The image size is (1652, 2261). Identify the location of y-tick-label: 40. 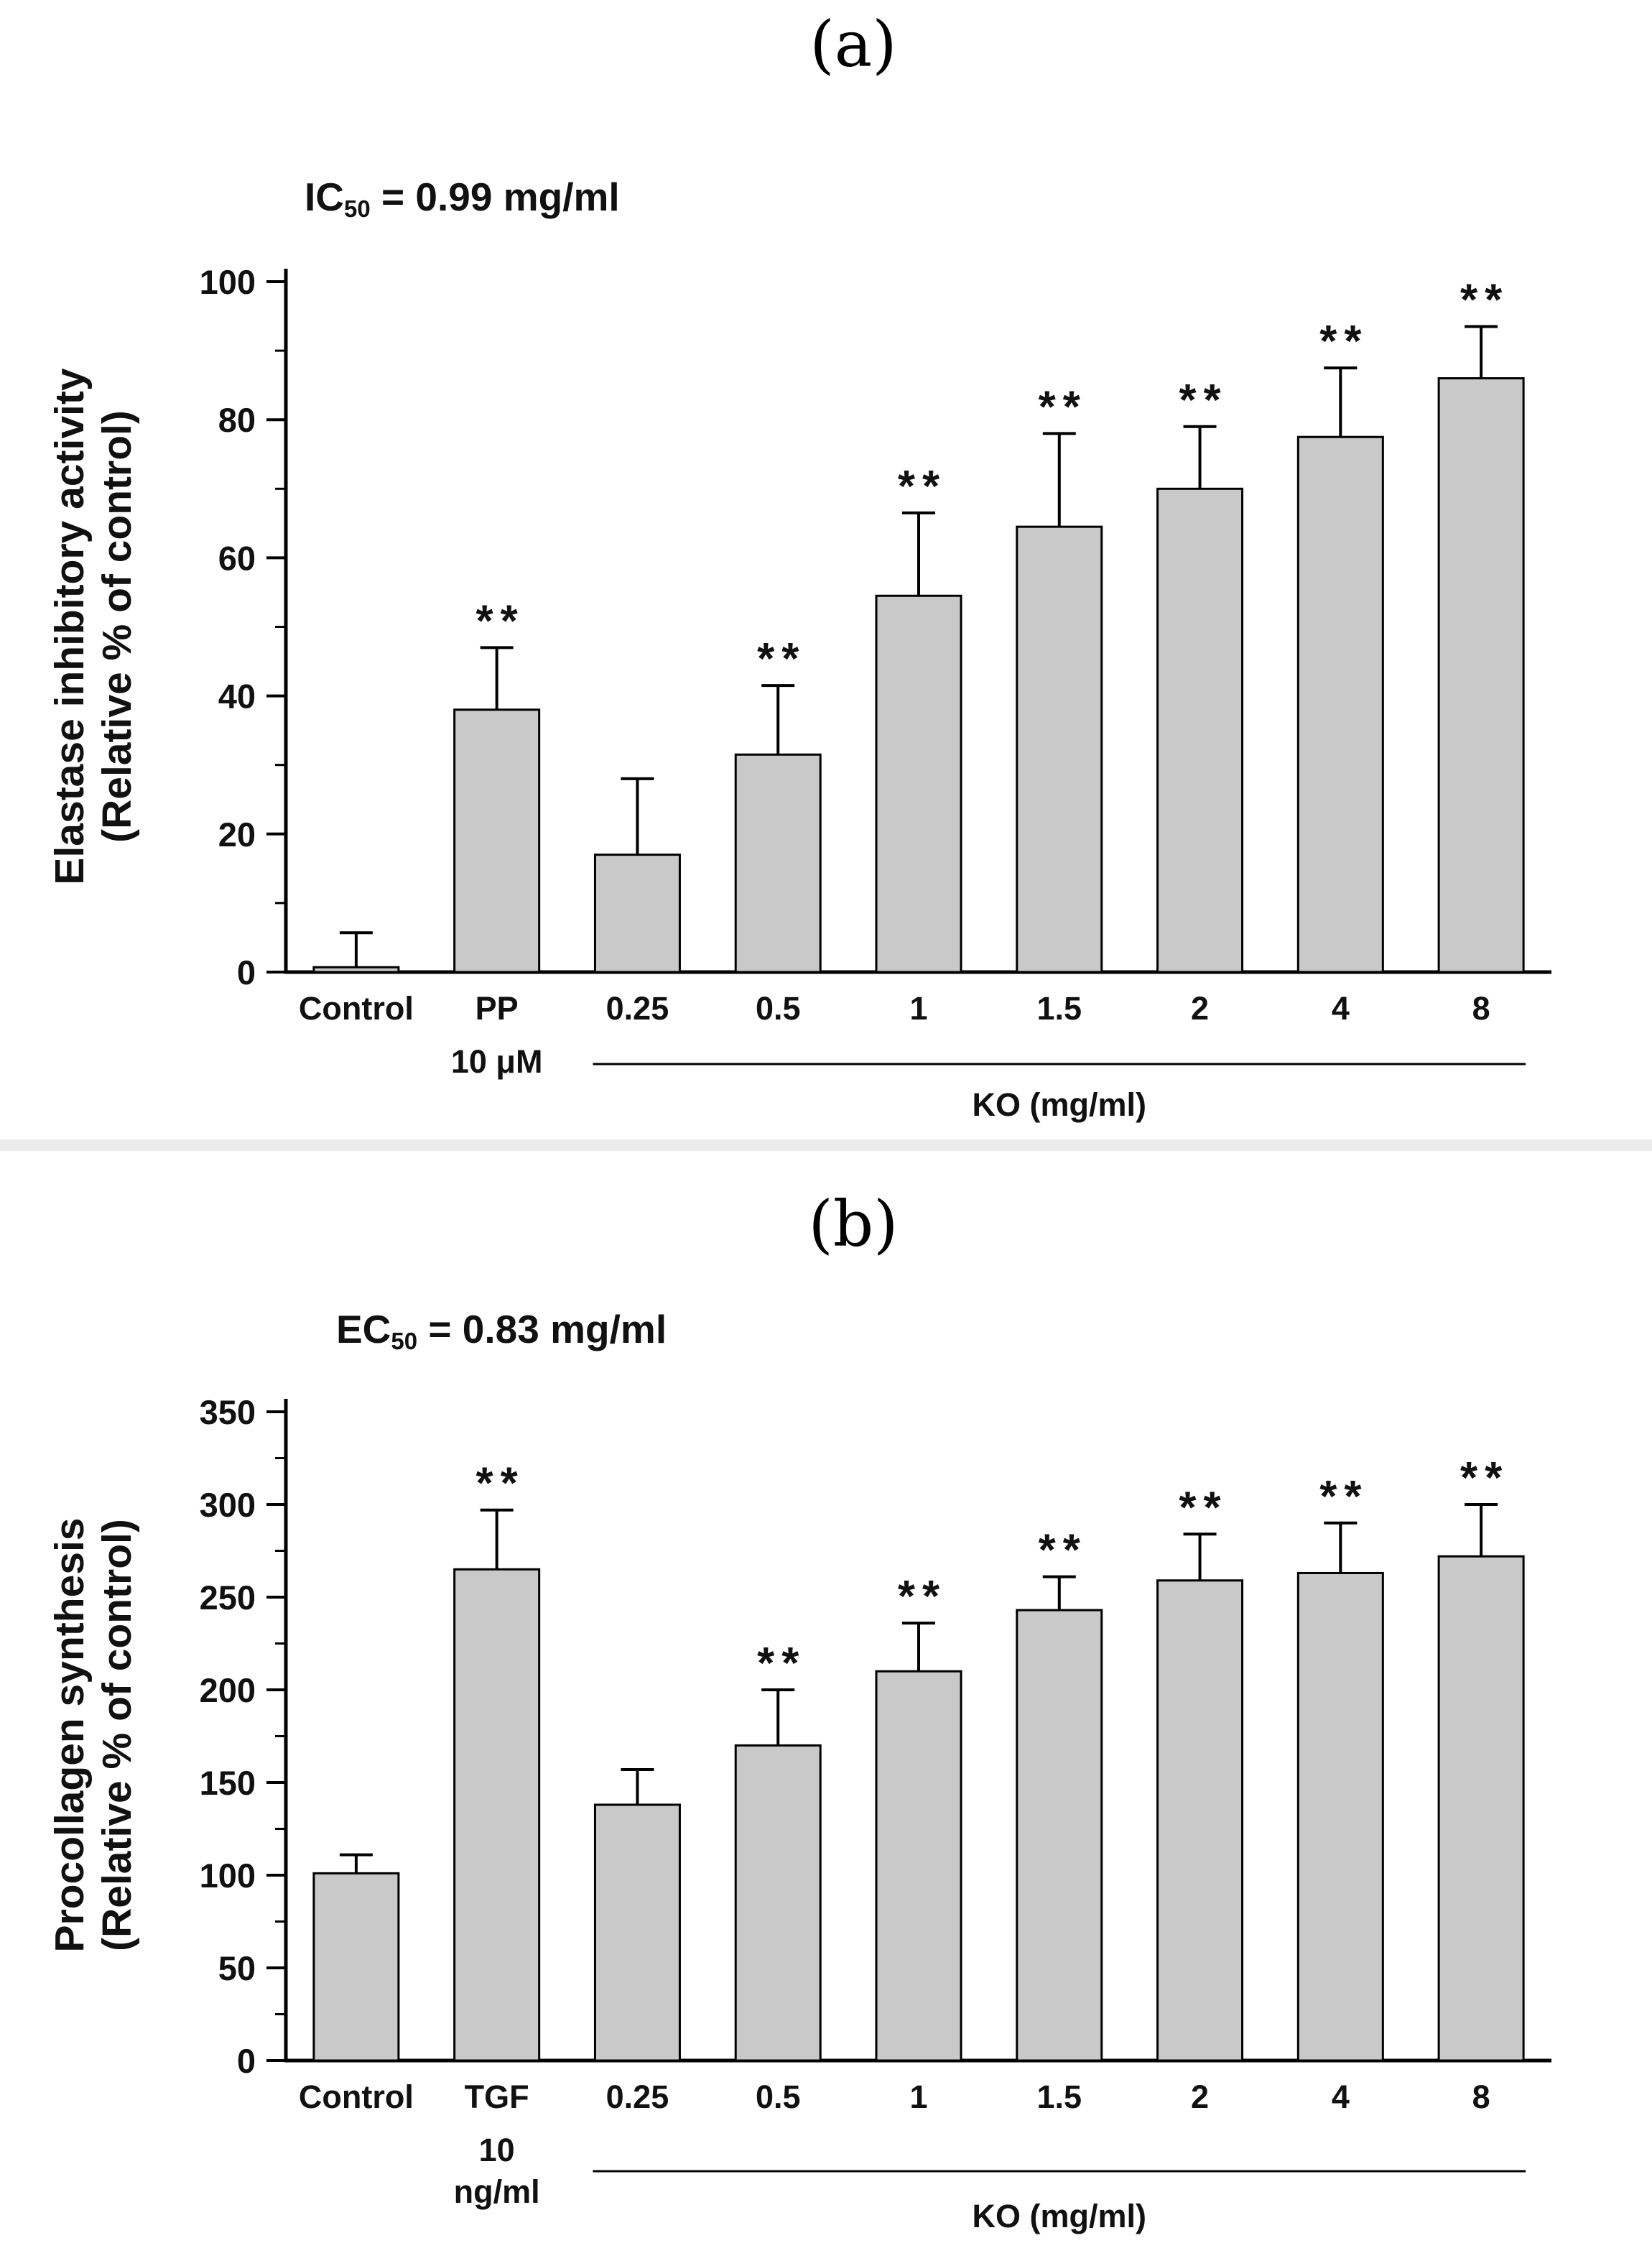
(237, 697).